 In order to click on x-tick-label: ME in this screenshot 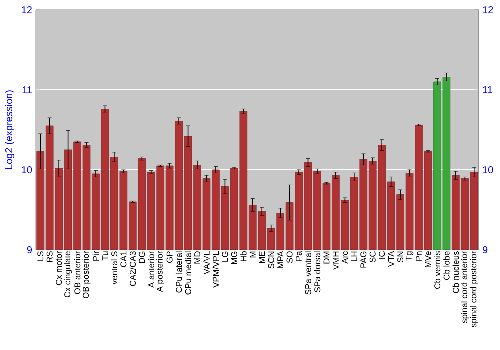, I will do `click(262, 258)`.